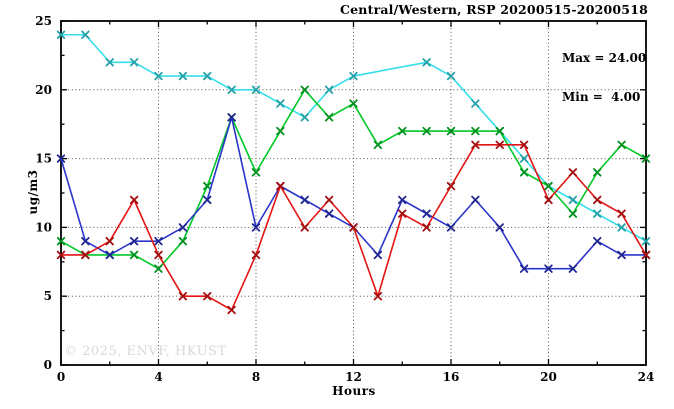  What do you see at coordinates (646, 377) in the screenshot?
I see `x-tick-label: 24` at bounding box center [646, 377].